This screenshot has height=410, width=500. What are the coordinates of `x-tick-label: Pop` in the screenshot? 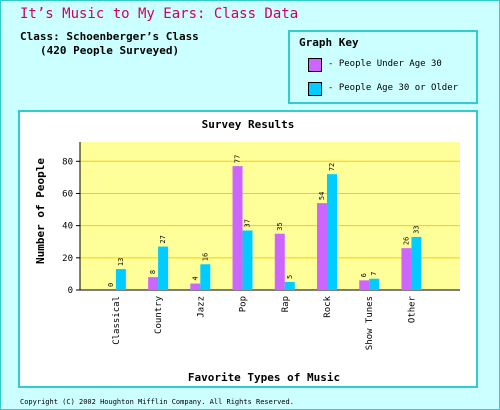 It's located at (244, 304).